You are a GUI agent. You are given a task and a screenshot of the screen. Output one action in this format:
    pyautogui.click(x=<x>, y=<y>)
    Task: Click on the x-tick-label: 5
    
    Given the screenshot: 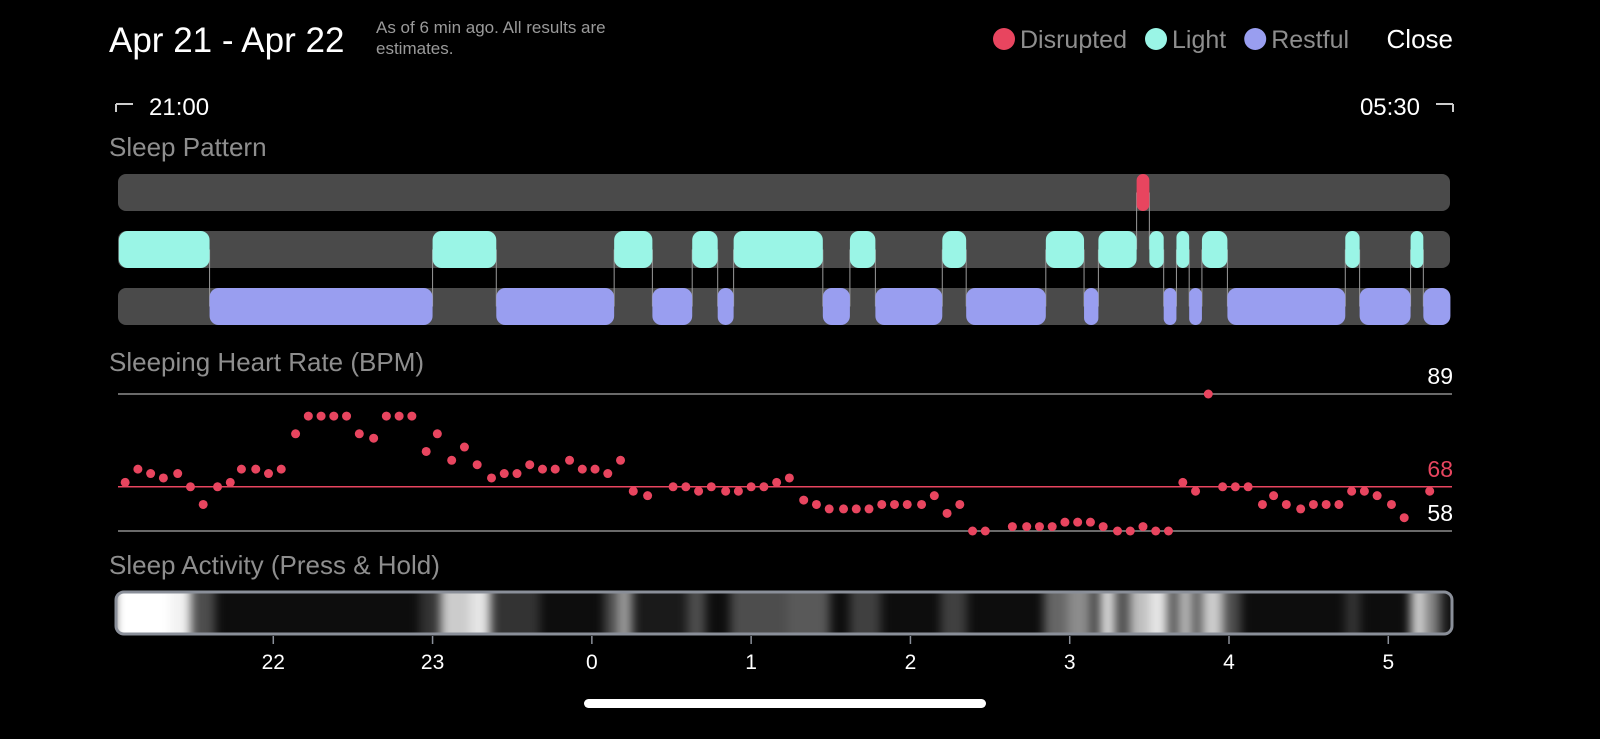 What is the action you would take?
    pyautogui.click(x=1388, y=662)
    